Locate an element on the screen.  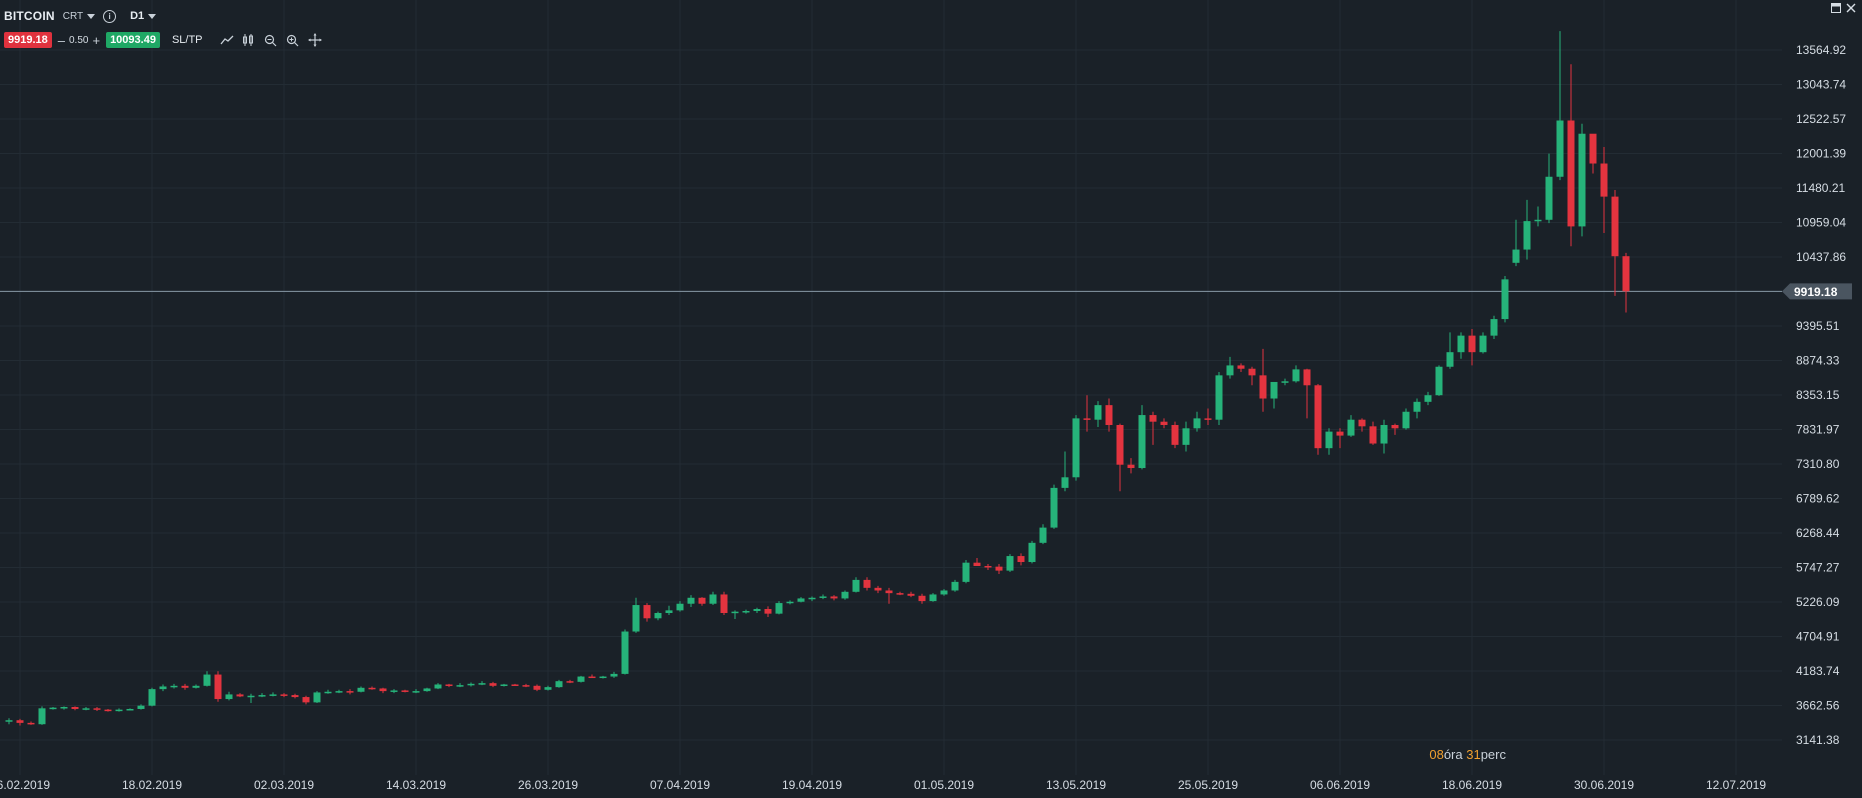
crosshair-icon is located at coordinates (315, 40).